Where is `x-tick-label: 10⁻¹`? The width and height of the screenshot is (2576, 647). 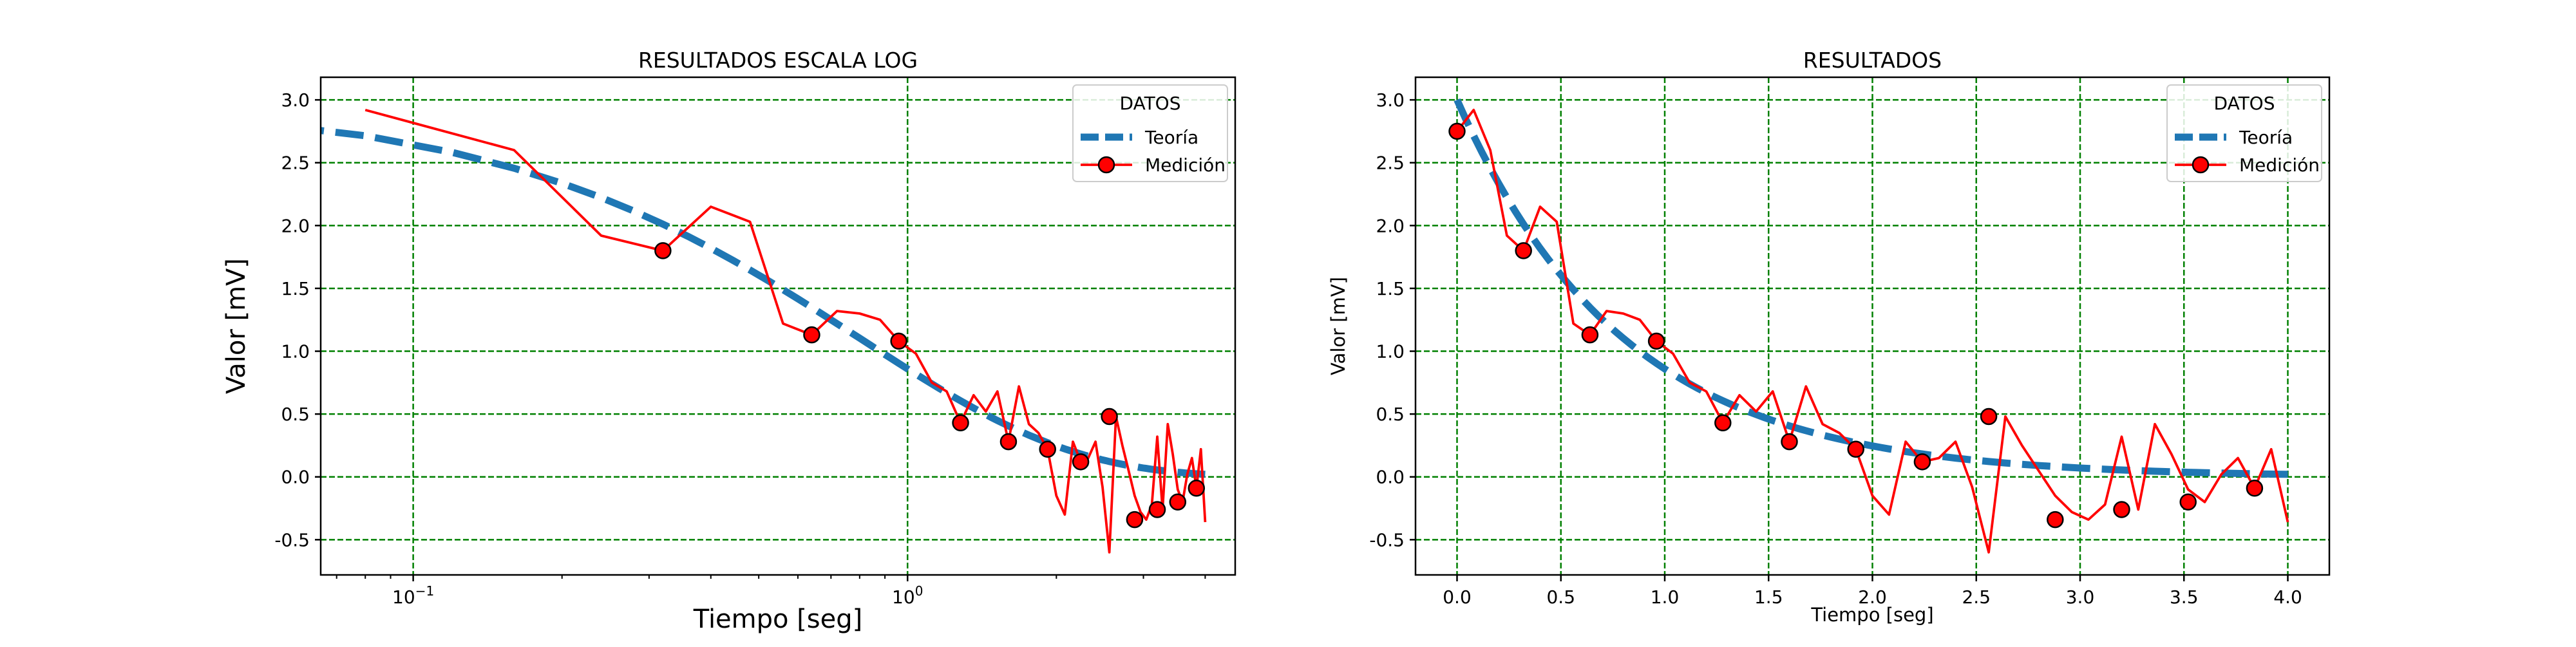 x-tick-label: 10⁻¹ is located at coordinates (413, 595).